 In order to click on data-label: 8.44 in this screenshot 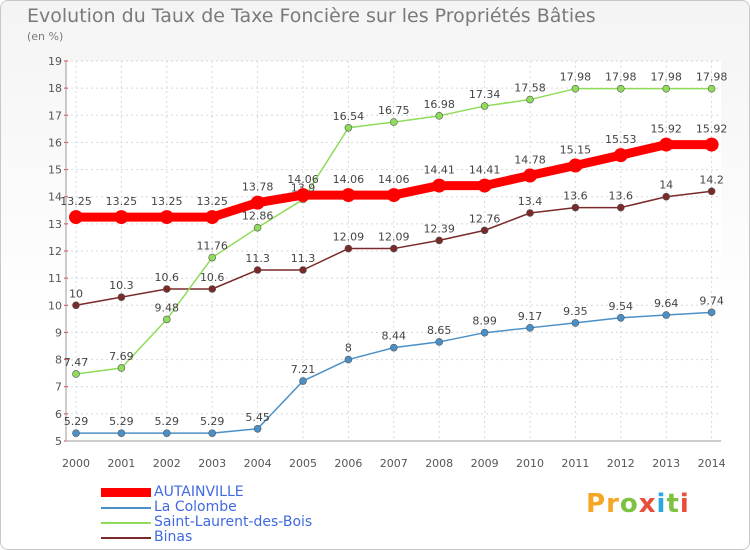, I will do `click(394, 336)`.